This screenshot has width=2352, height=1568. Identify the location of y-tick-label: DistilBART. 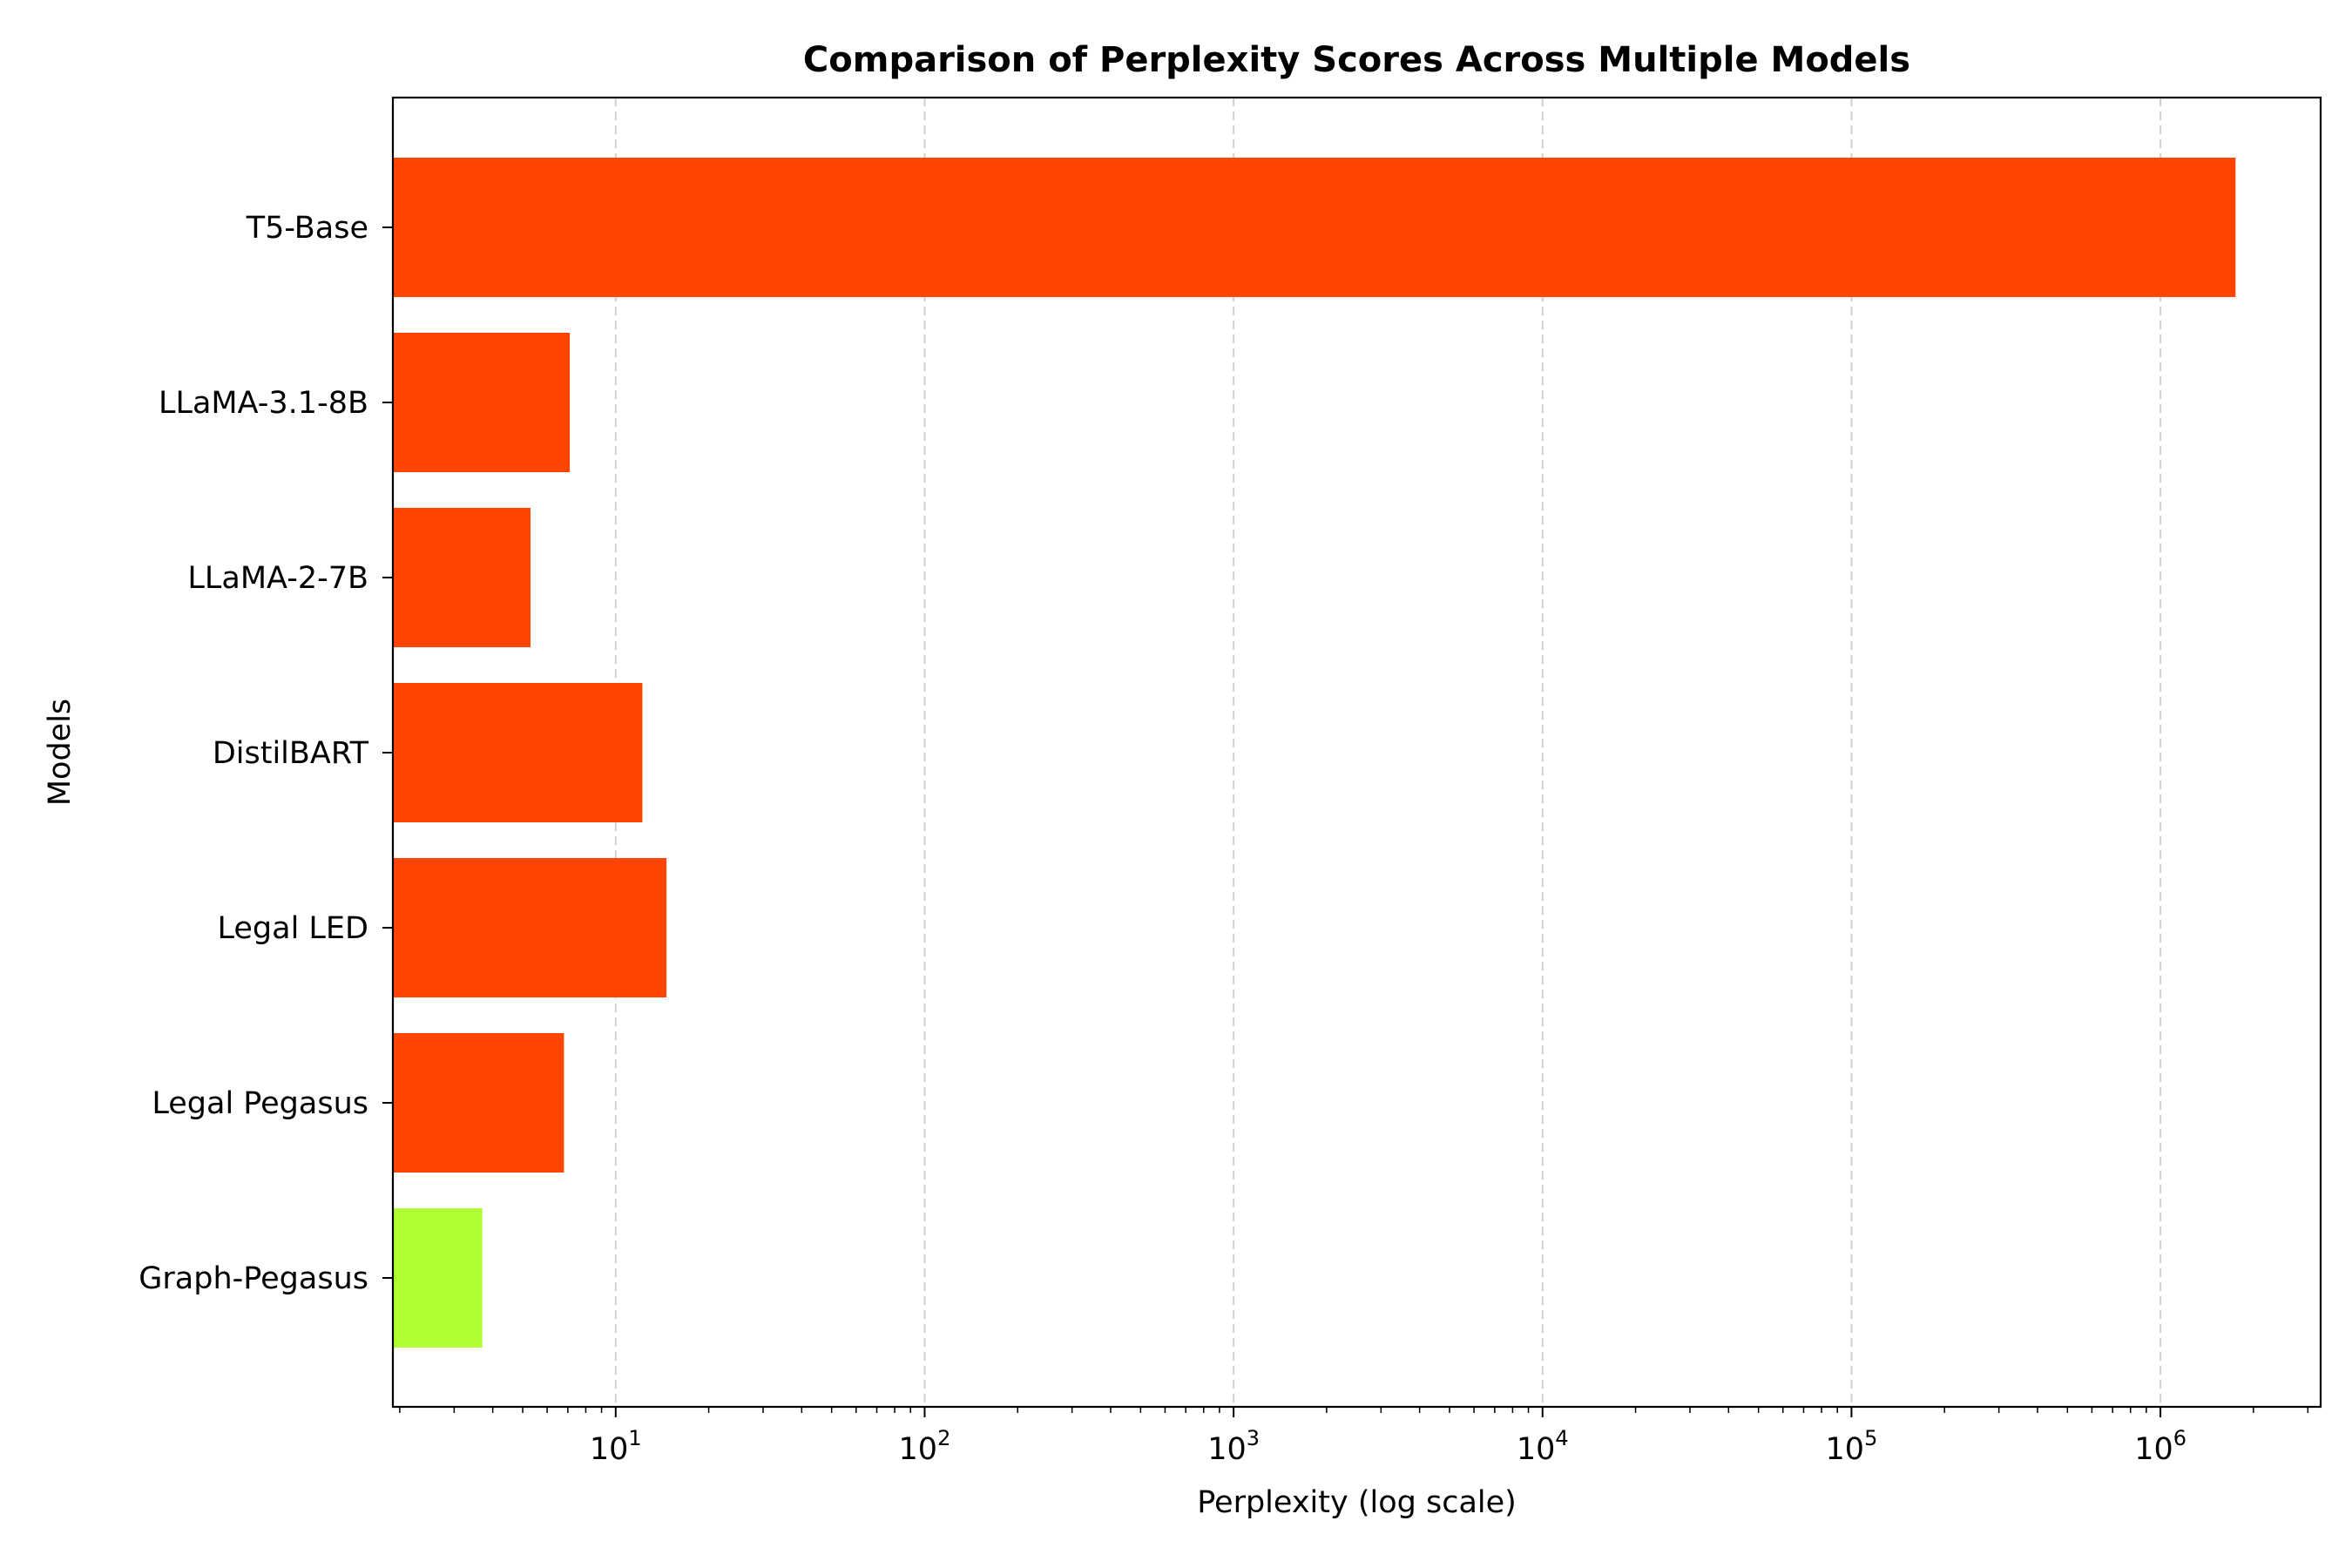
(291, 753).